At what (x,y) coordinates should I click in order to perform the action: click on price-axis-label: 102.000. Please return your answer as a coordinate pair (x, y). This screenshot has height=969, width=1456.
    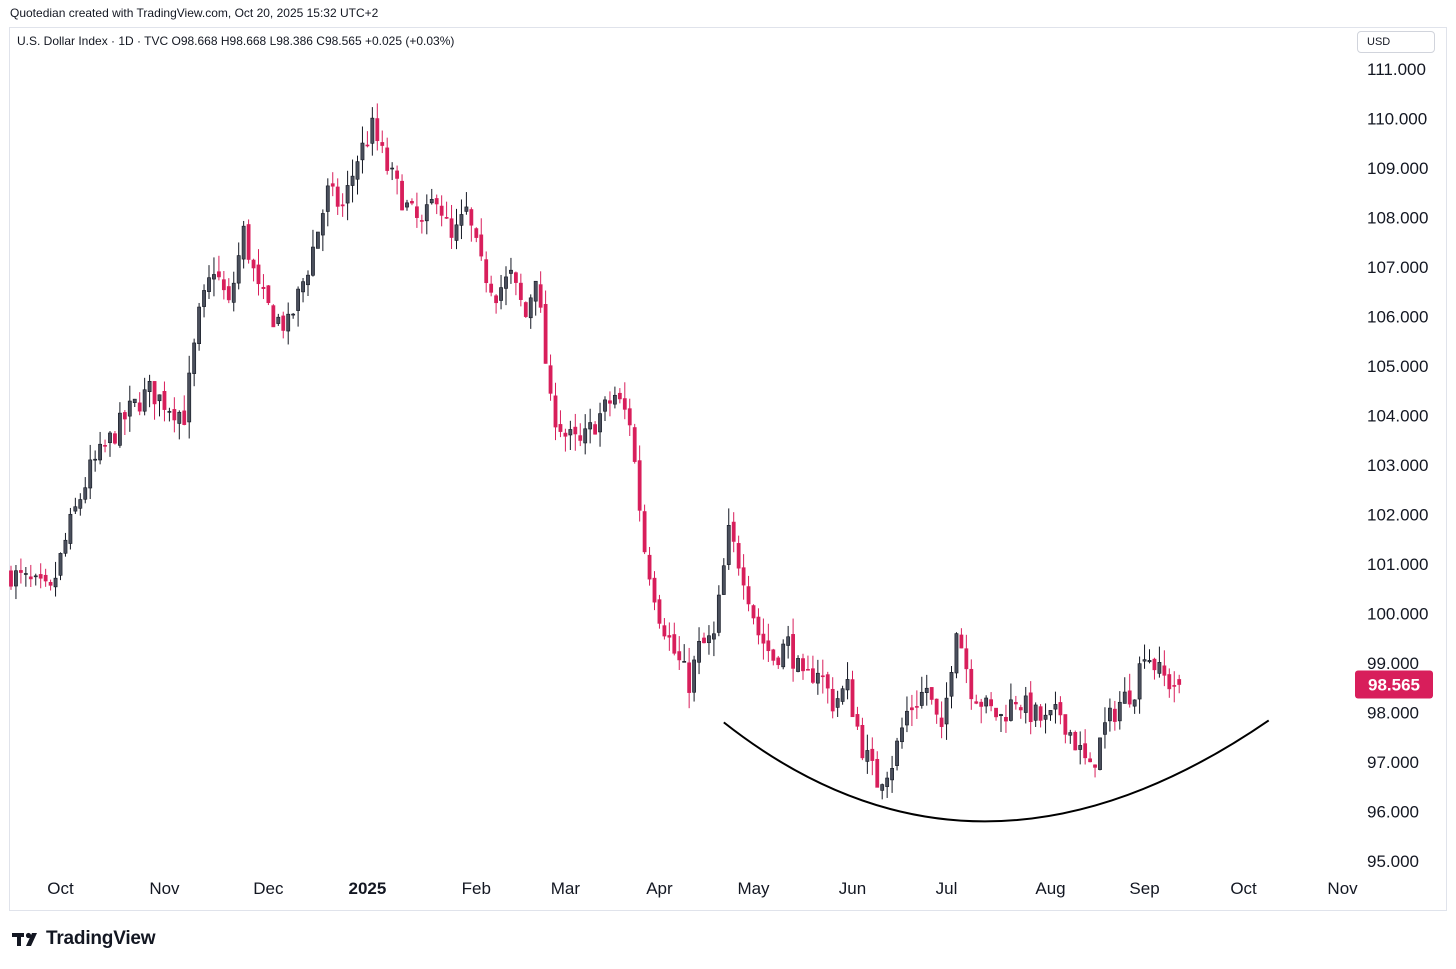
    Looking at the image, I should click on (1397, 515).